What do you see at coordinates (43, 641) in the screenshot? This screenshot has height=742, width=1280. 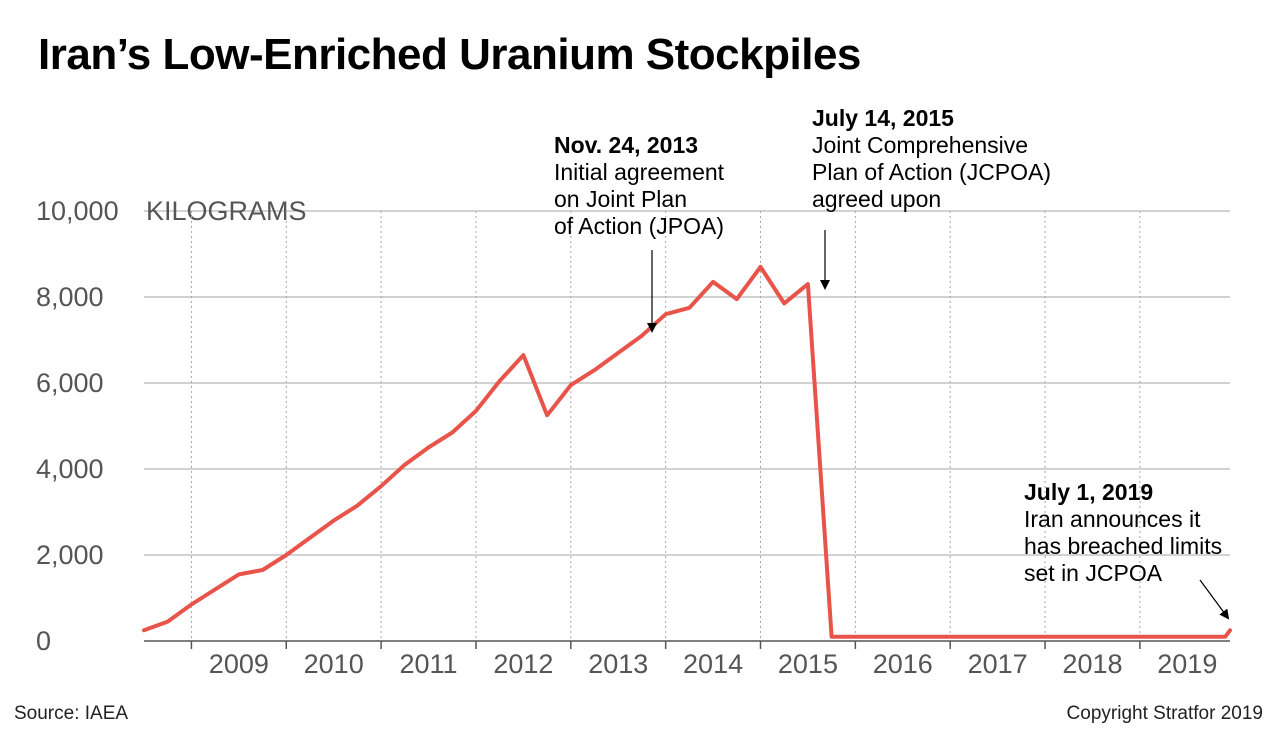 I see `y-tick-label: 0` at bounding box center [43, 641].